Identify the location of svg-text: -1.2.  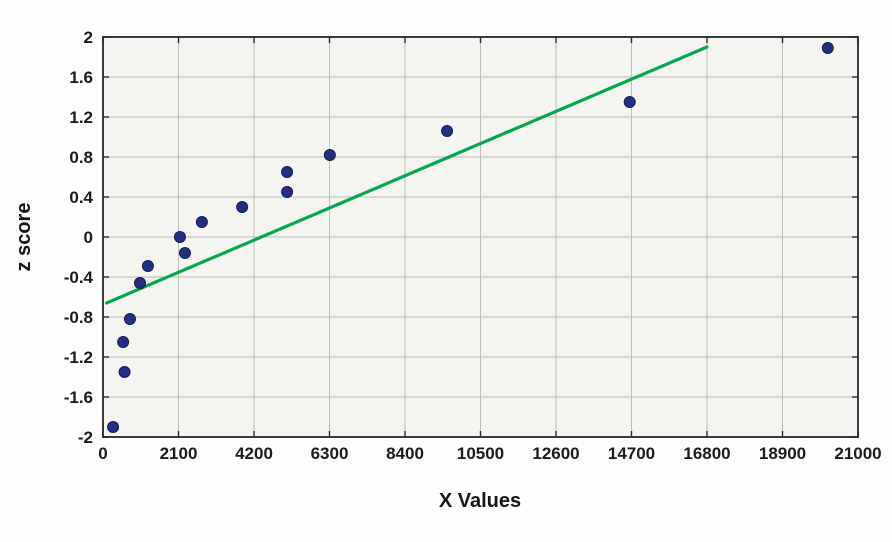
(78, 357).